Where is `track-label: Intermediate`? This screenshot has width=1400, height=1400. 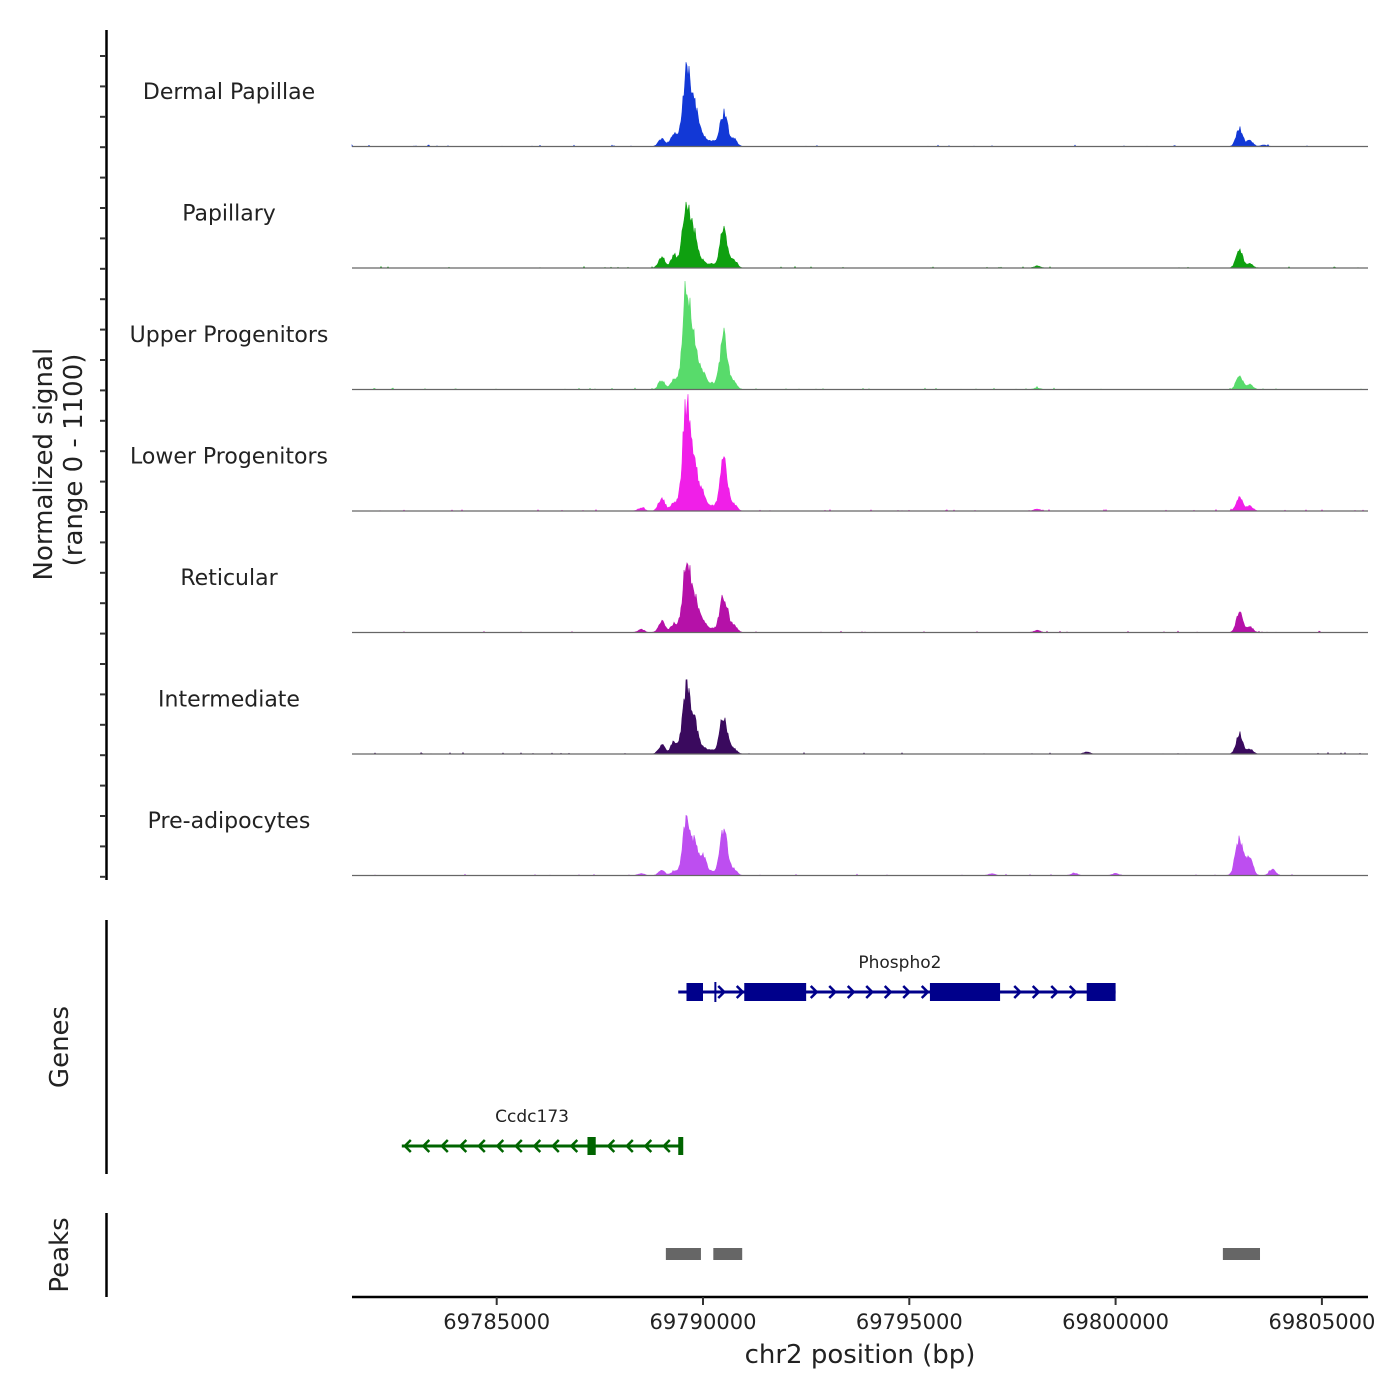 track-label: Intermediate is located at coordinates (229, 700).